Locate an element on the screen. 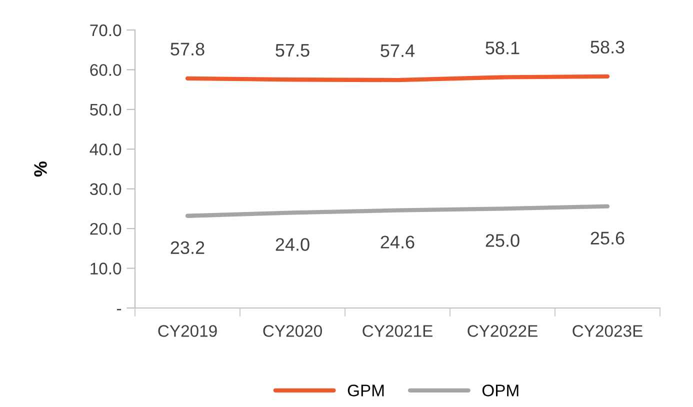 This screenshot has width=693, height=407. x-tick-label: CY2021E is located at coordinates (397, 331).